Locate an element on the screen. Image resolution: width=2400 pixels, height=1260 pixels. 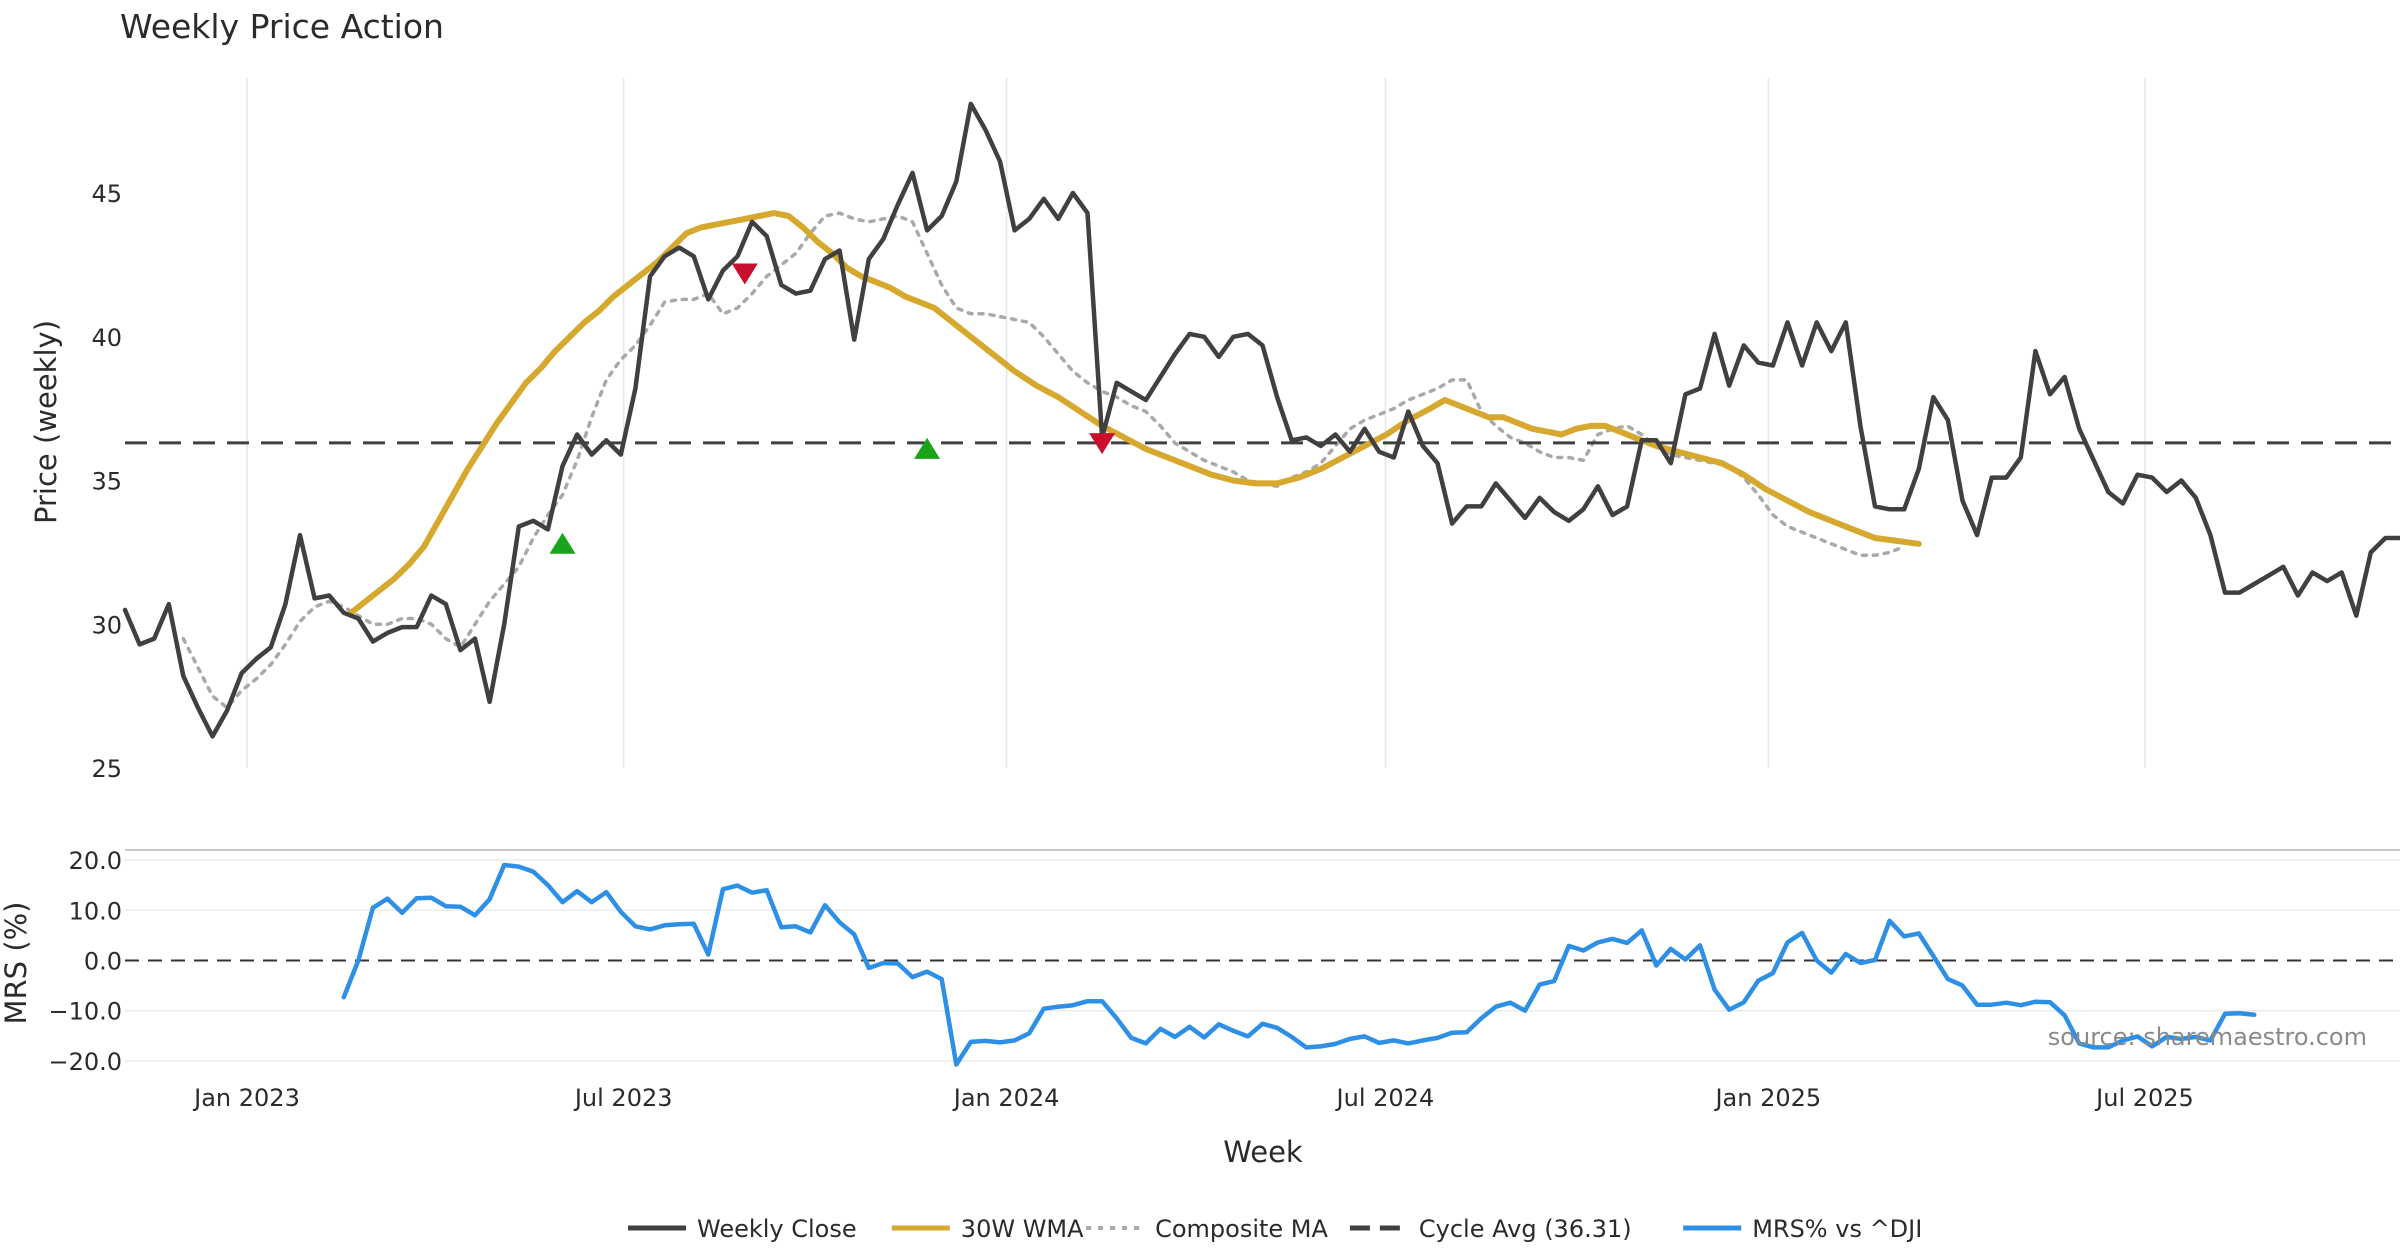
mrs-y-tick-label: 10.0 is located at coordinates (95, 911).